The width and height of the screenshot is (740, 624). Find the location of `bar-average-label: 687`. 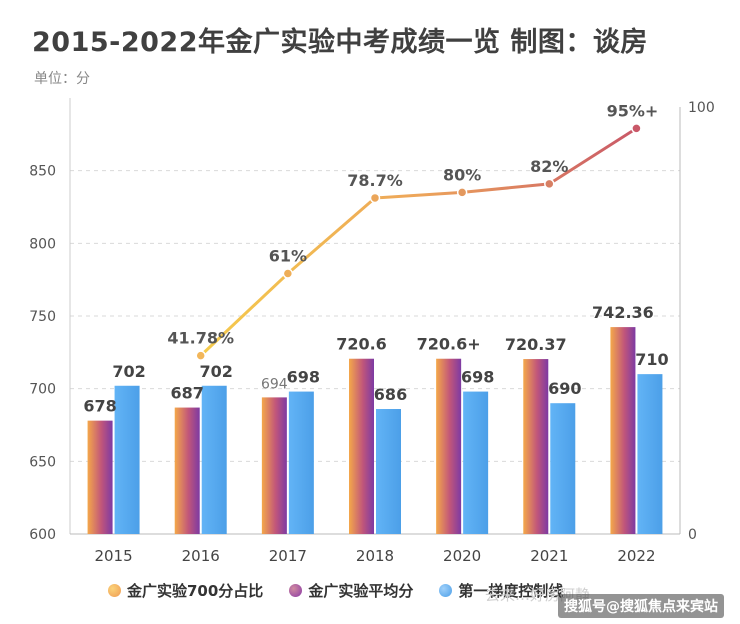

bar-average-label: 687 is located at coordinates (187, 393).